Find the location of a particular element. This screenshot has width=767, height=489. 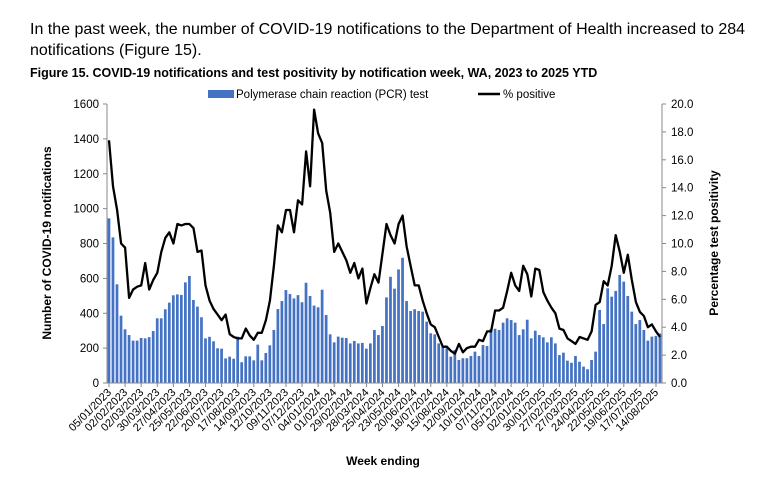

y2-tick-label: 12.0 is located at coordinates (682, 217).